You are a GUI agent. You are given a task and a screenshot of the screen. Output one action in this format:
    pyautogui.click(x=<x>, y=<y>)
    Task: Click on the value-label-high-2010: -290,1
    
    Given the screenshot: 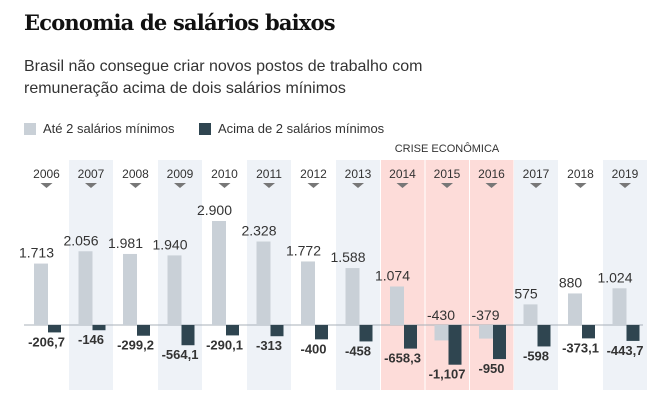 What is the action you would take?
    pyautogui.click(x=224, y=344)
    